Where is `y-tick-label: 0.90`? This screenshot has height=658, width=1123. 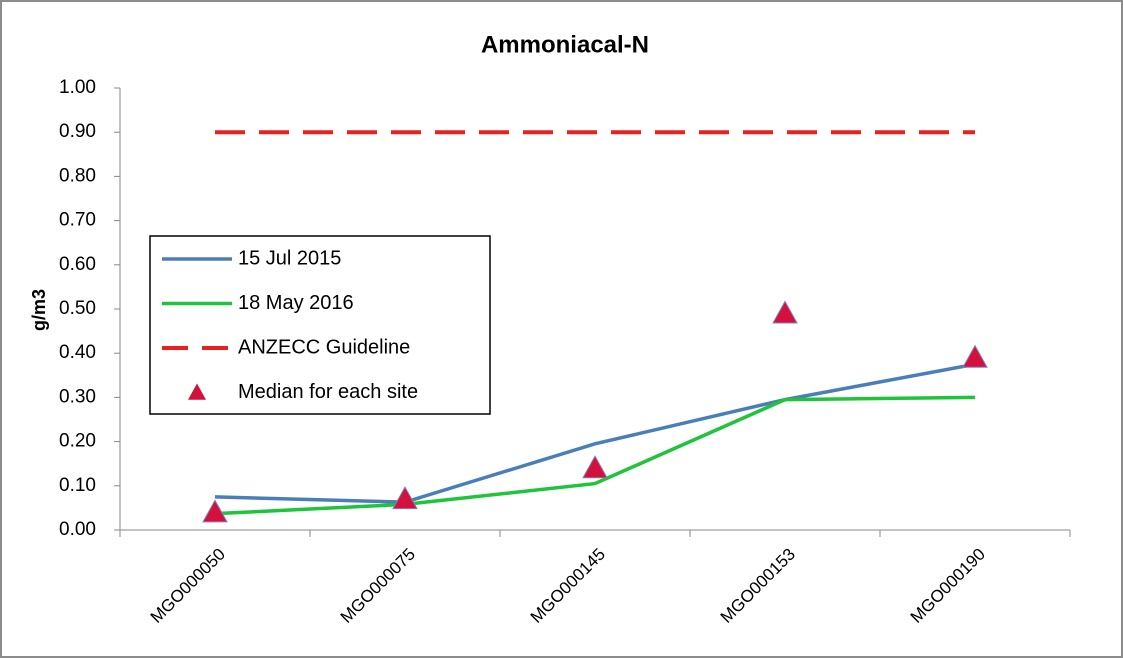
y-tick-label: 0.90 is located at coordinates (77, 131).